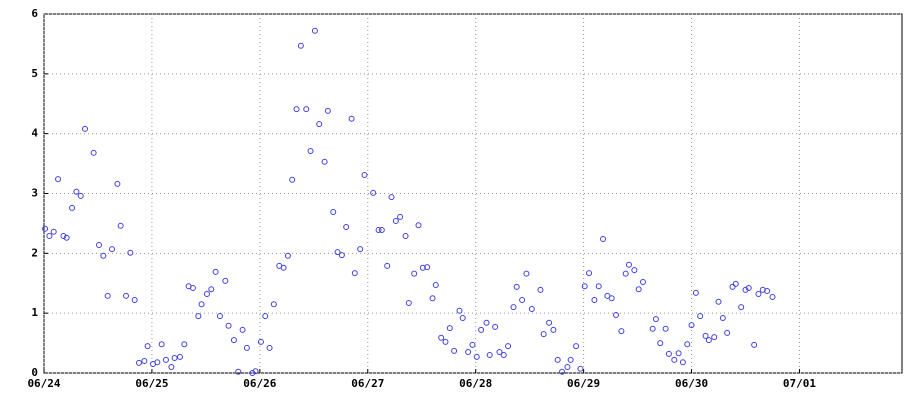 This screenshot has width=920, height=400. What do you see at coordinates (34, 252) in the screenshot?
I see `y-tick-label: 2` at bounding box center [34, 252].